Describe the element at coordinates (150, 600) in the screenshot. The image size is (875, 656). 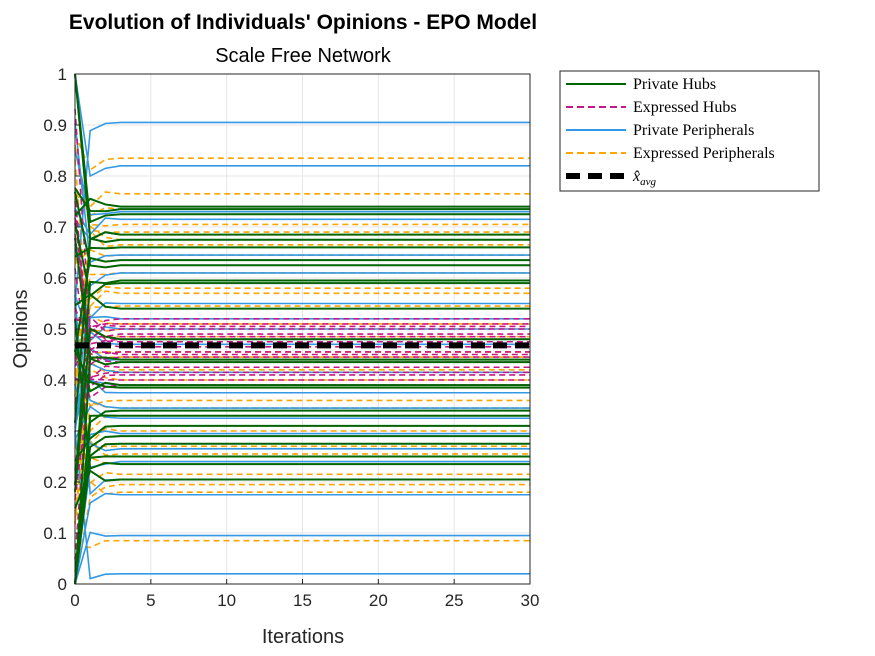
I see `x-tick-label: 5` at that location.